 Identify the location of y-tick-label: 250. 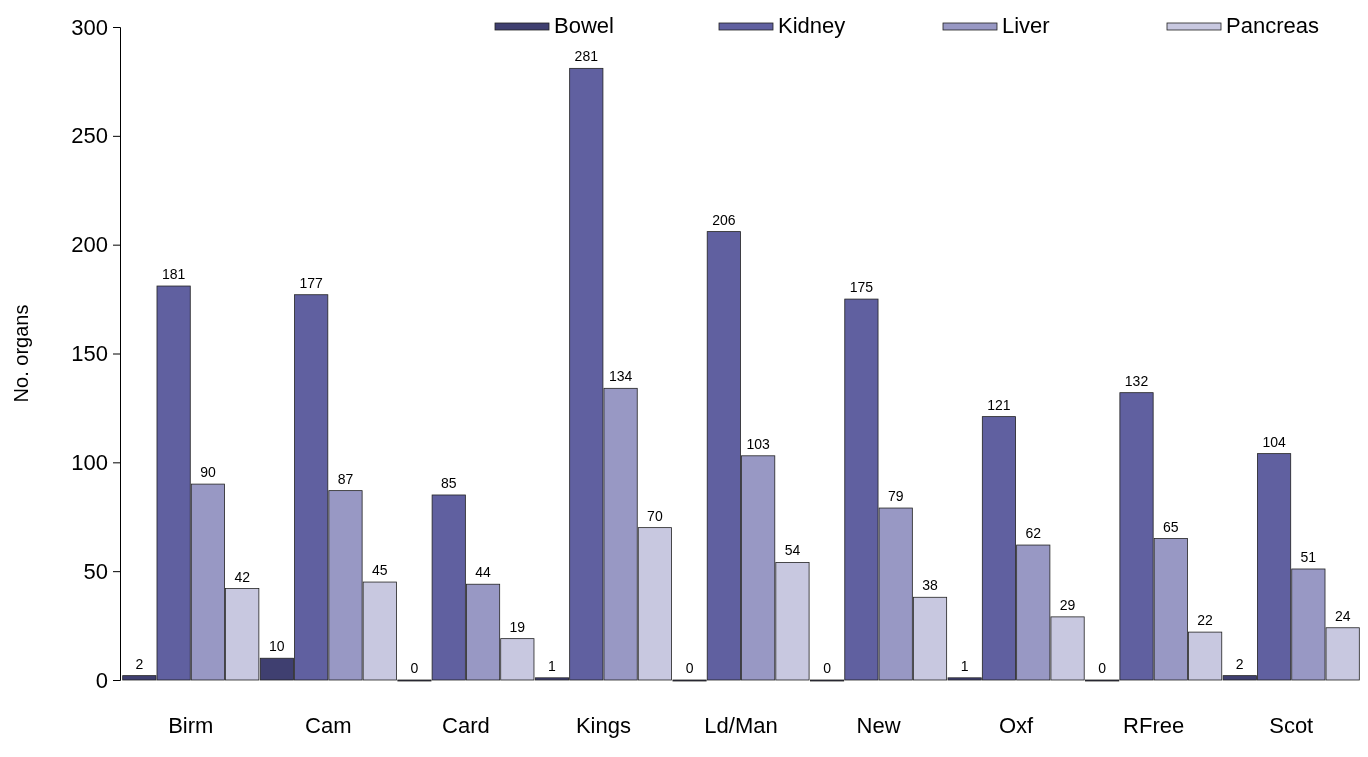
(89, 136).